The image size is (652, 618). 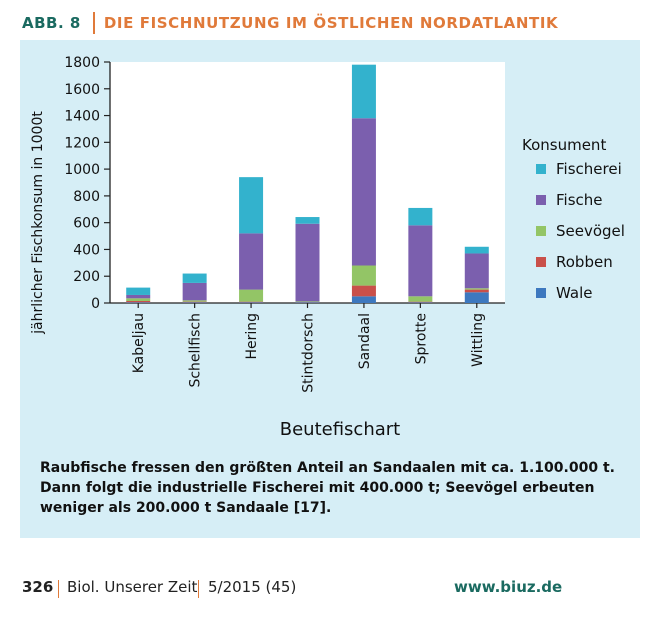 I want to click on y-tick-label: 1200, so click(x=82, y=143).